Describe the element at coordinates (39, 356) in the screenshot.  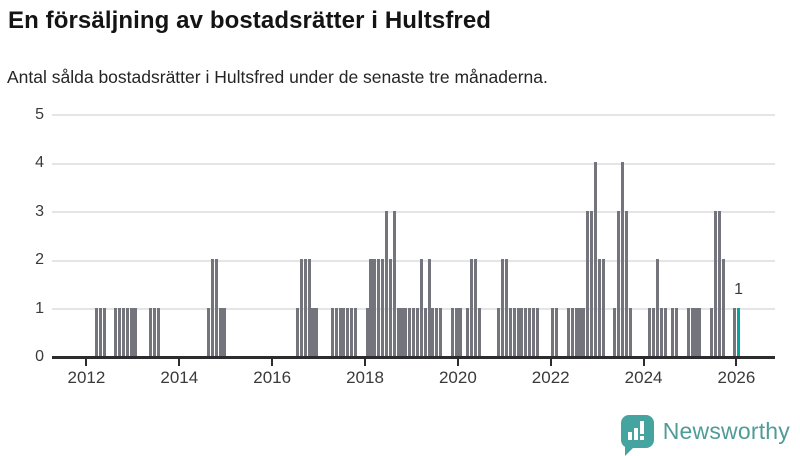
I see `y-axis-label: 0` at that location.